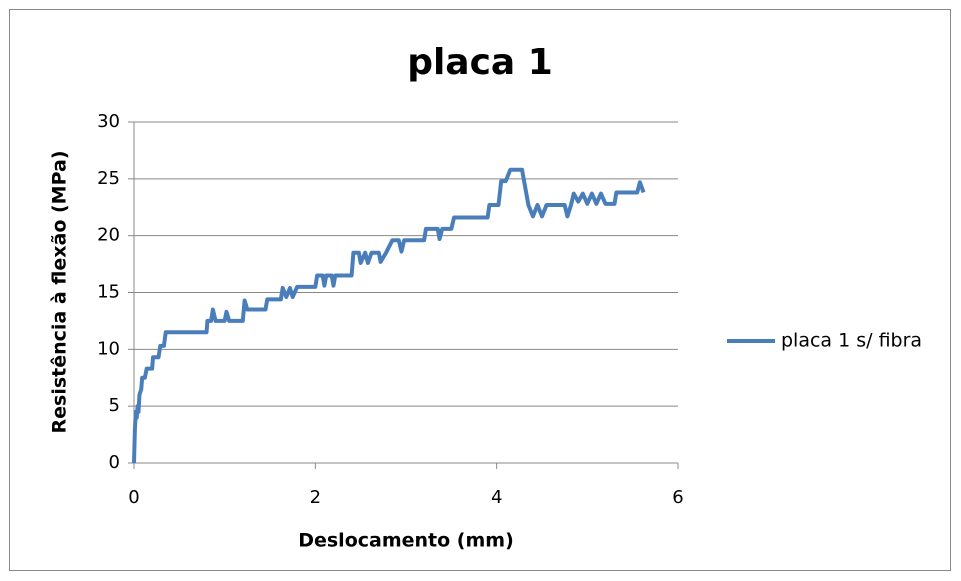 This screenshot has height=581, width=961. Describe the element at coordinates (480, 62) in the screenshot. I see `chart-title: placa 1` at that location.